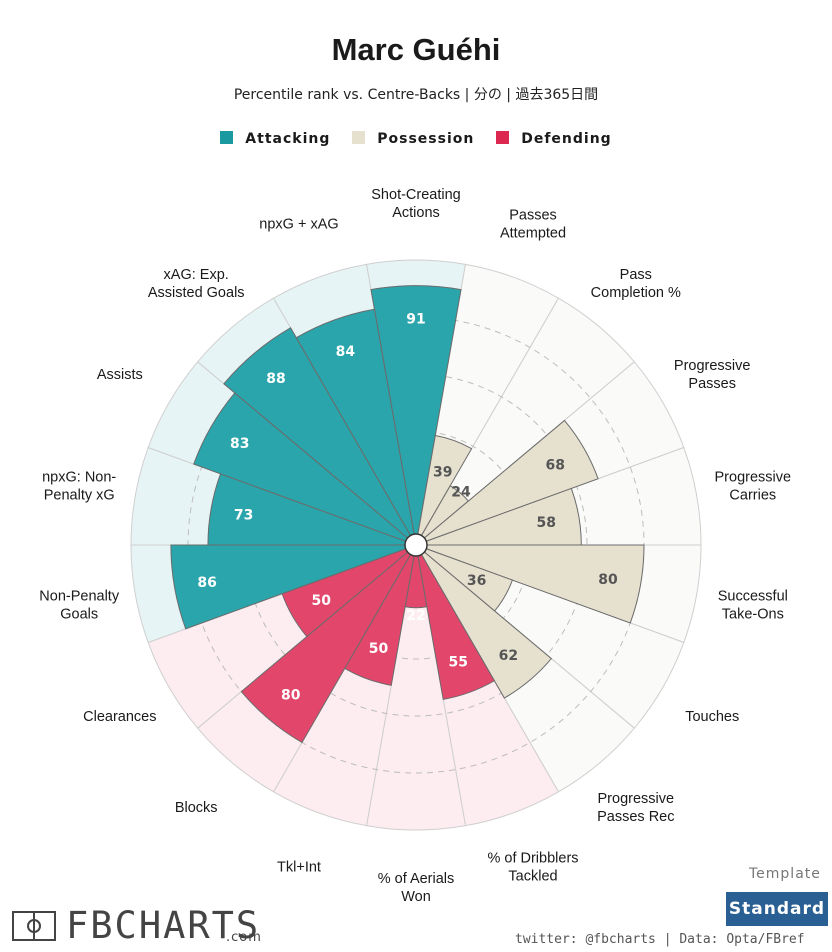 Image resolution: width=832 pixels, height=952 pixels. I want to click on legend: Attacking Possession Defending, so click(416, 139).